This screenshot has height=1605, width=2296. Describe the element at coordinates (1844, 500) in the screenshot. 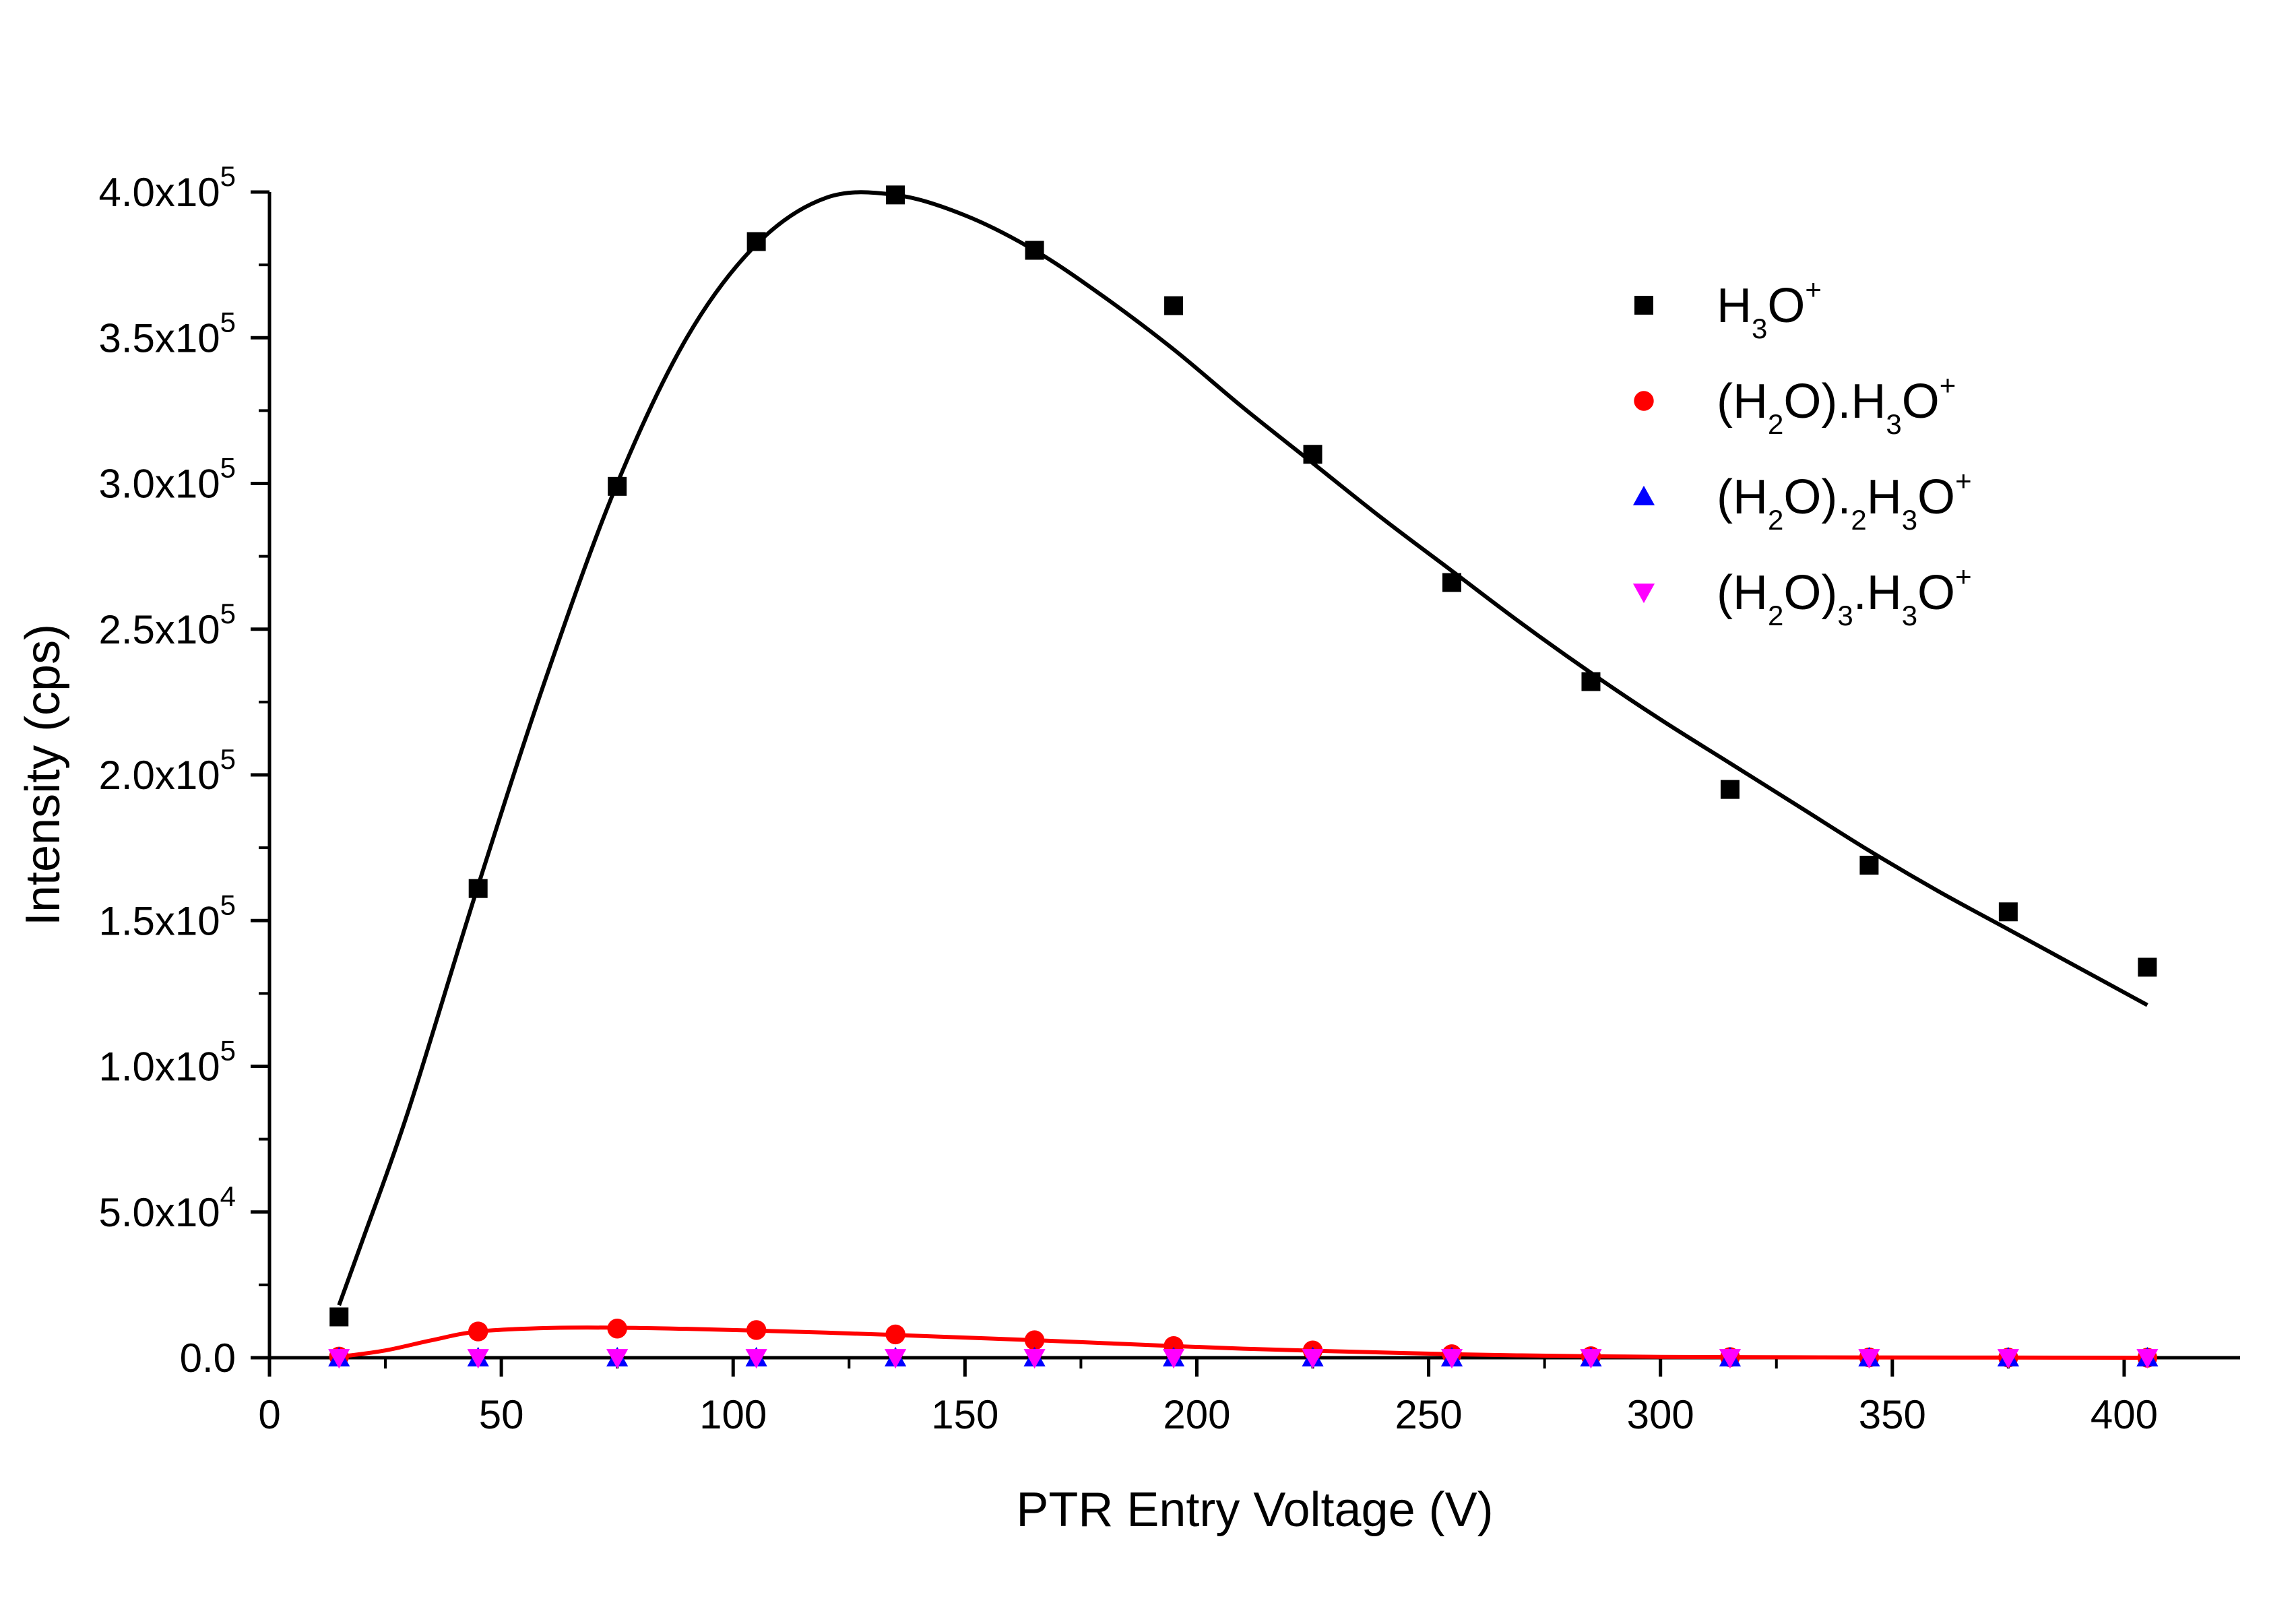

I see `legend-label: (H2O).2H3O+` at that location.